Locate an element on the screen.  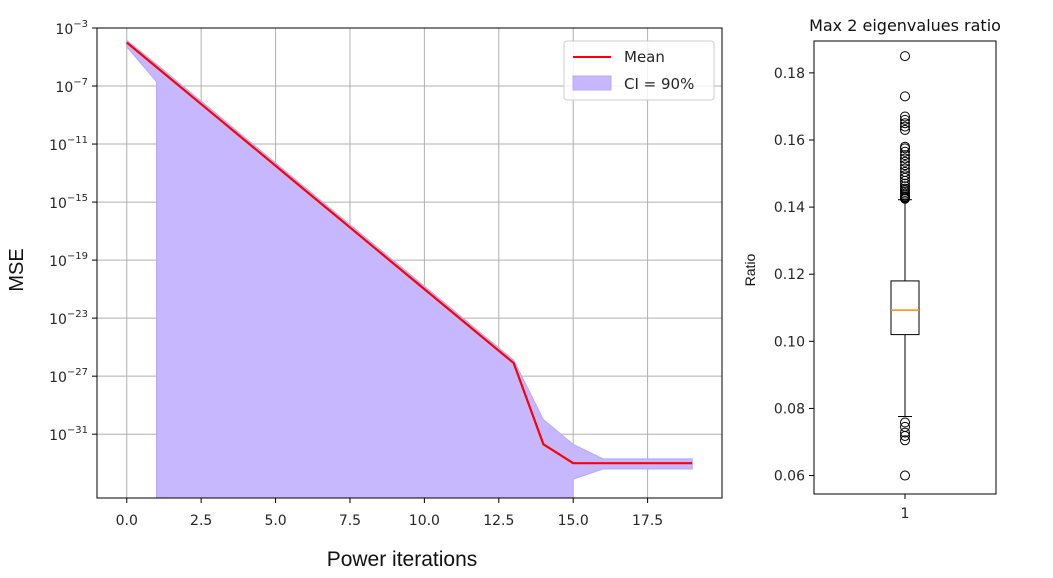
boxplot-y-tick-label: 0.14 is located at coordinates (789, 208).